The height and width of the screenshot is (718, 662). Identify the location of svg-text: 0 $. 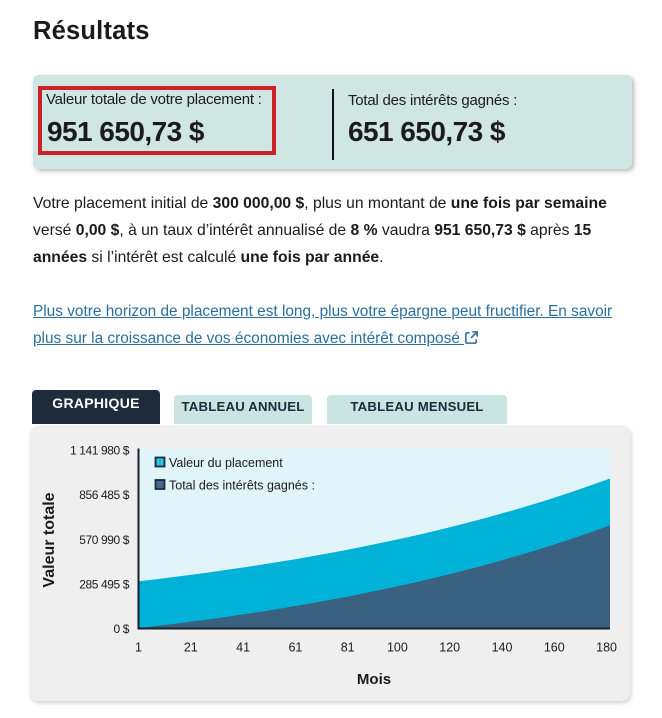
(122, 629).